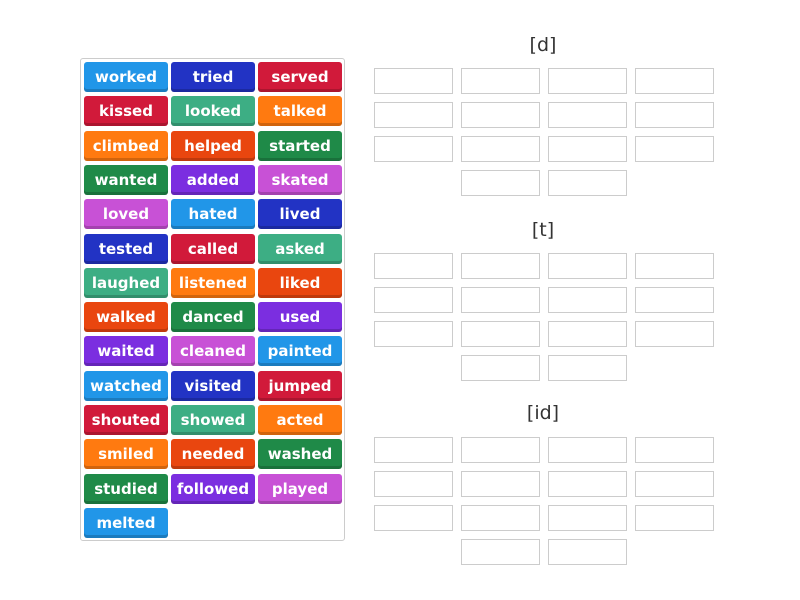  I want to click on word-tile-wanted: wanted, so click(126, 179).